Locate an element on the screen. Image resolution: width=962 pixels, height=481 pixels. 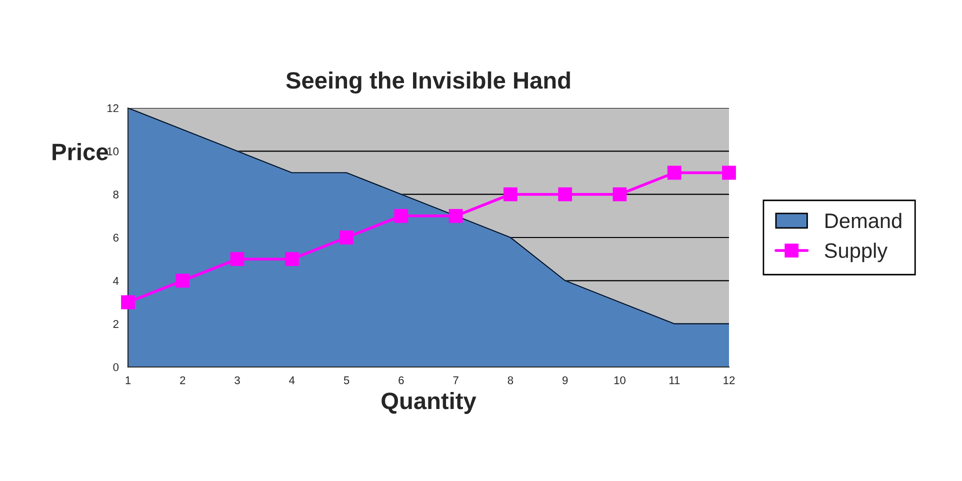
x-tick-label: 6 is located at coordinates (401, 380).